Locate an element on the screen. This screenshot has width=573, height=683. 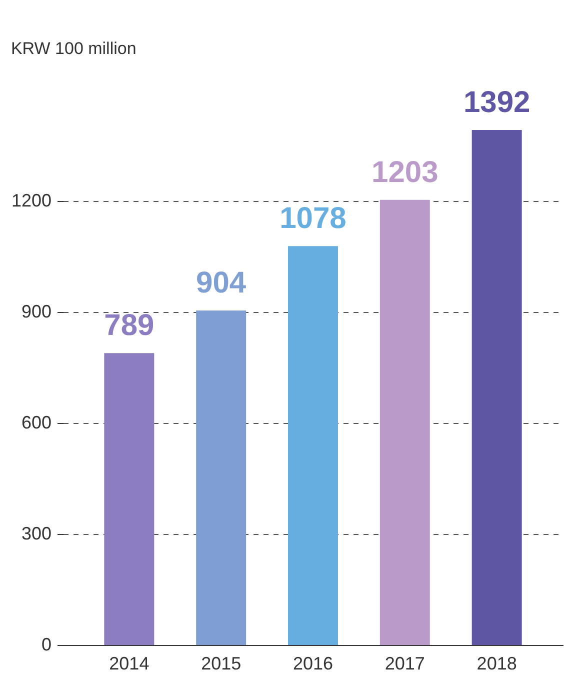
y-tick-label: 600 is located at coordinates (36, 422).